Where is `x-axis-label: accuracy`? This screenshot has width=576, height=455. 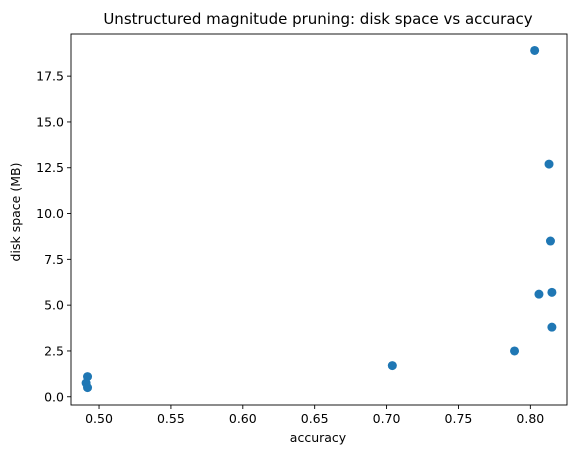 x-axis-label: accuracy is located at coordinates (318, 437).